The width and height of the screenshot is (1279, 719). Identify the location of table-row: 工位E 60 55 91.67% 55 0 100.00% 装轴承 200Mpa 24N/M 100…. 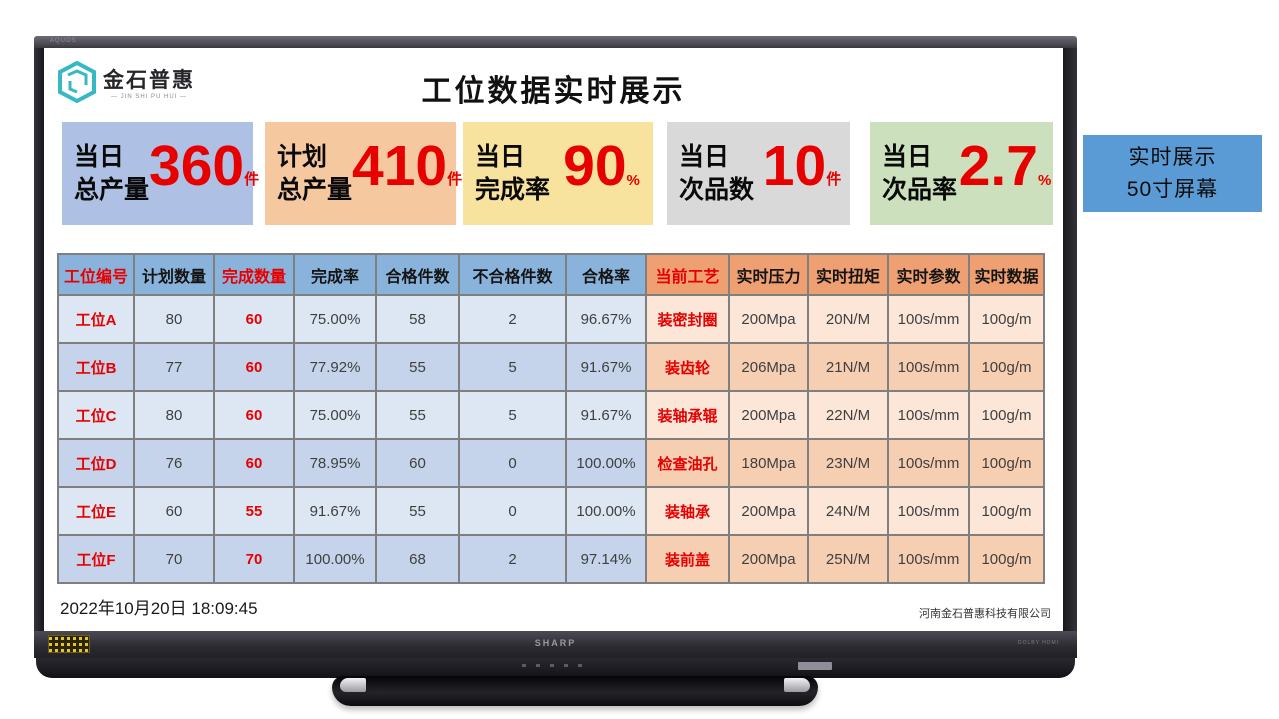
(551, 511).